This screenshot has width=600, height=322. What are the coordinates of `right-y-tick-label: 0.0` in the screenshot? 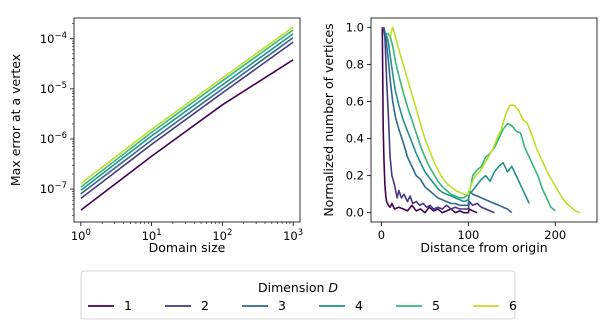 It's located at (355, 213).